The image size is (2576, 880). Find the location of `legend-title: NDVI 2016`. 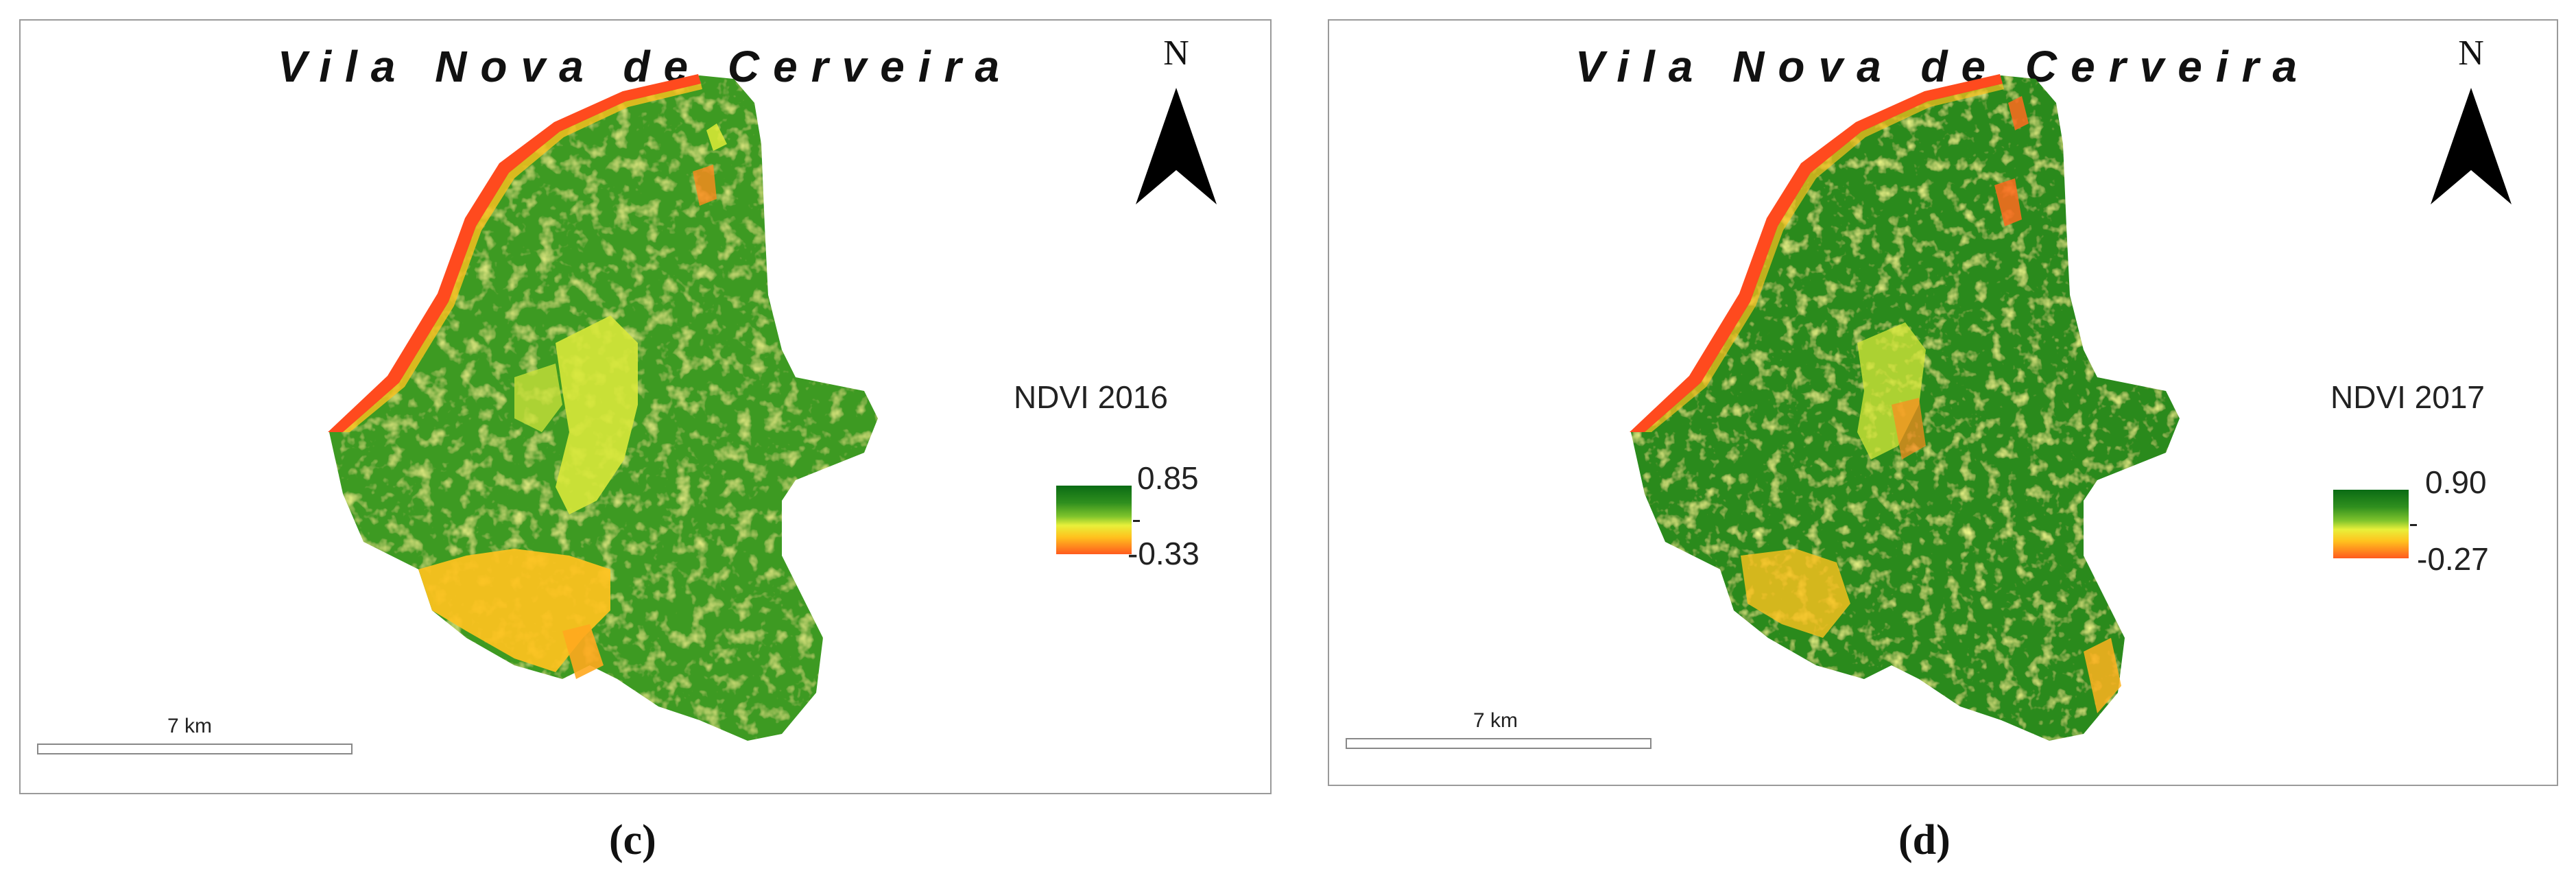

legend-title: NDVI 2016 is located at coordinates (1091, 397).